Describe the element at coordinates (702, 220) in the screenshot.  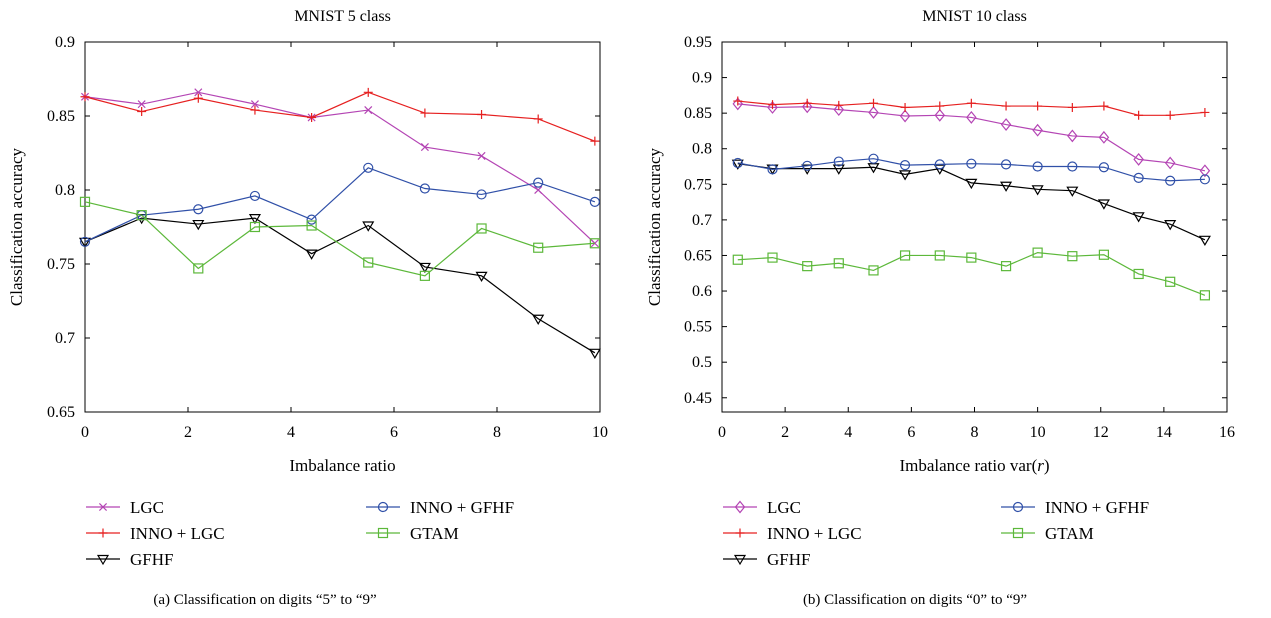
I see `y-tick-label: 0.7` at that location.